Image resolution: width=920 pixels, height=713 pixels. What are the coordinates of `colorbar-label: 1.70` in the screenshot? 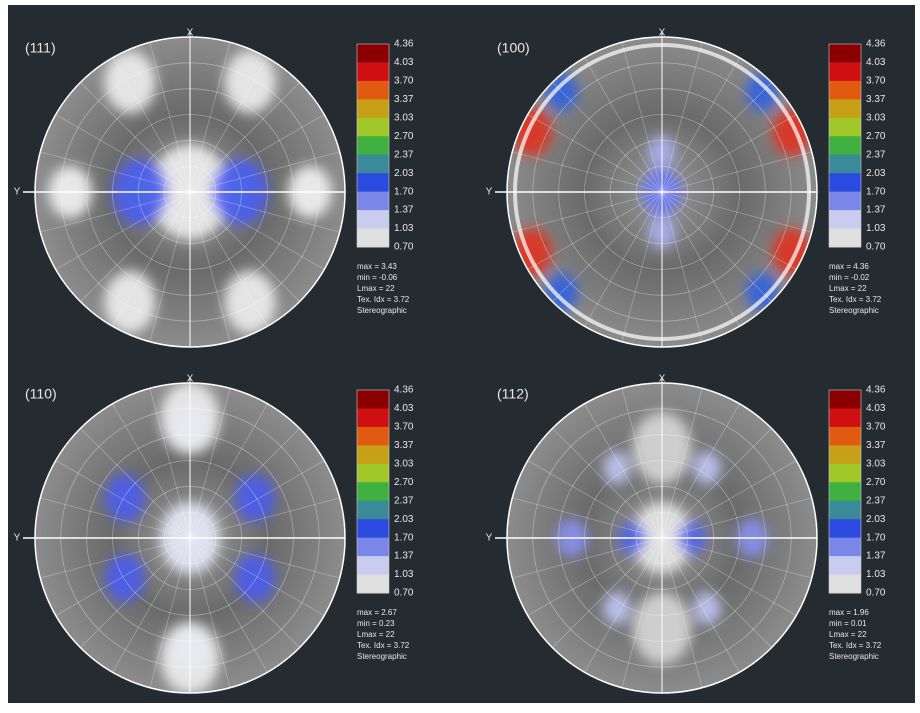 It's located at (404, 191).